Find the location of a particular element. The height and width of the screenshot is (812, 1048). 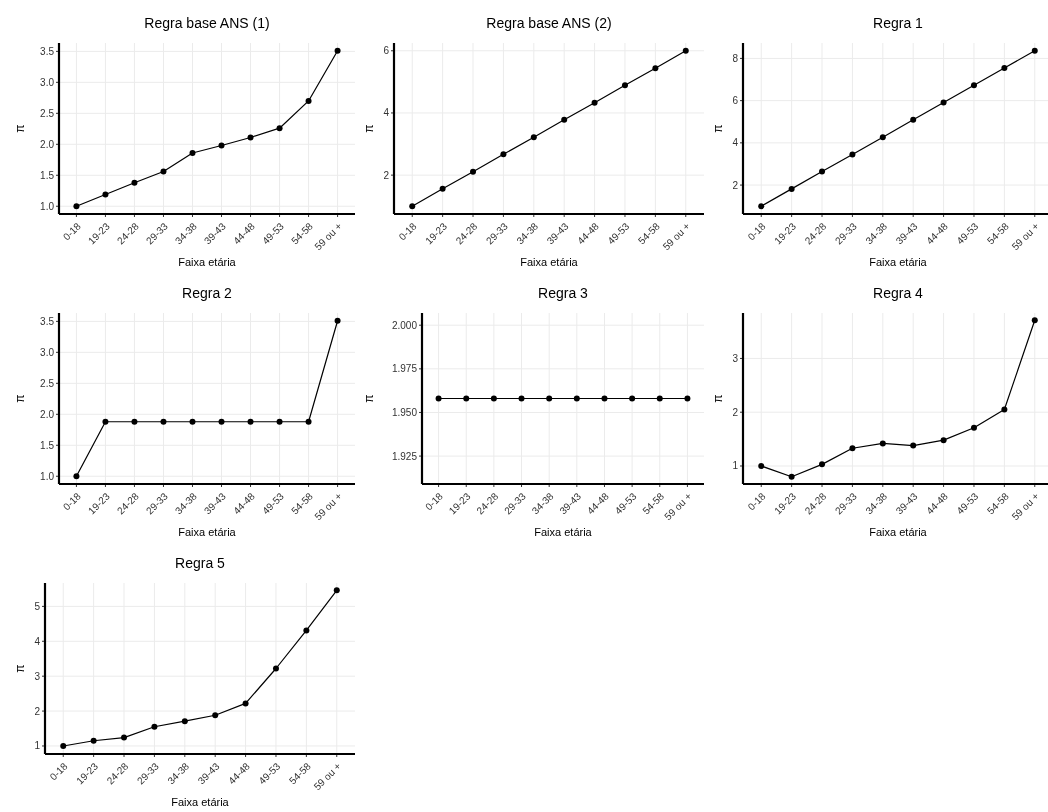

y-tick-label: 3.0 is located at coordinates (47, 82).